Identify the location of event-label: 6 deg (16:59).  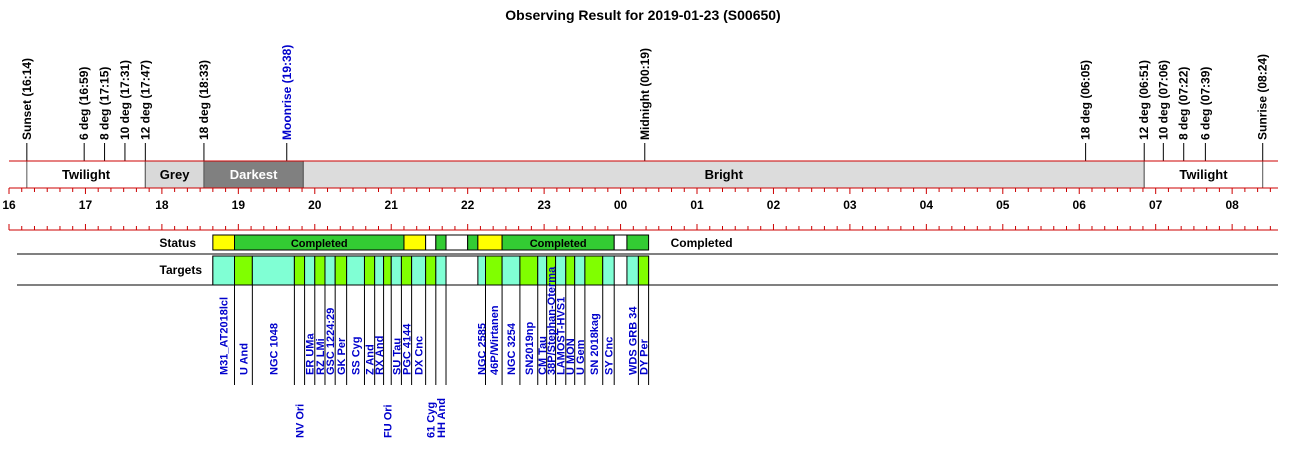
(84, 103).